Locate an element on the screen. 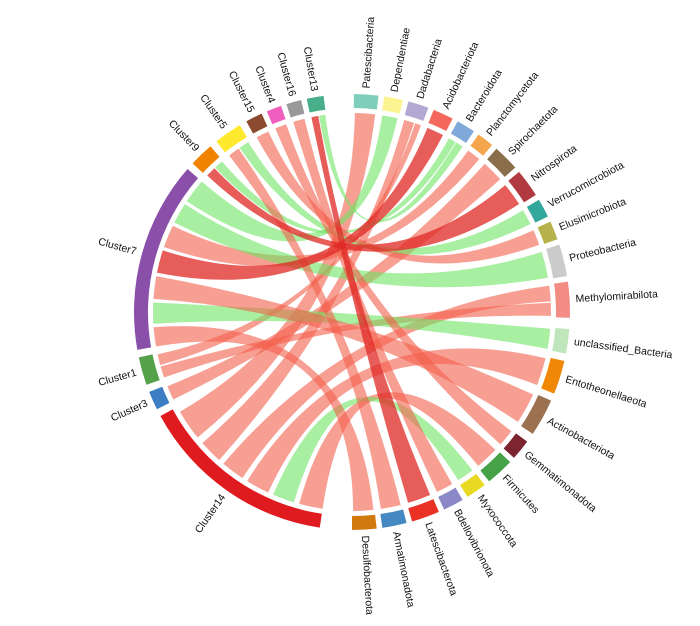 This screenshot has height=626, width=700. sector-Firmicutes is located at coordinates (495, 467).